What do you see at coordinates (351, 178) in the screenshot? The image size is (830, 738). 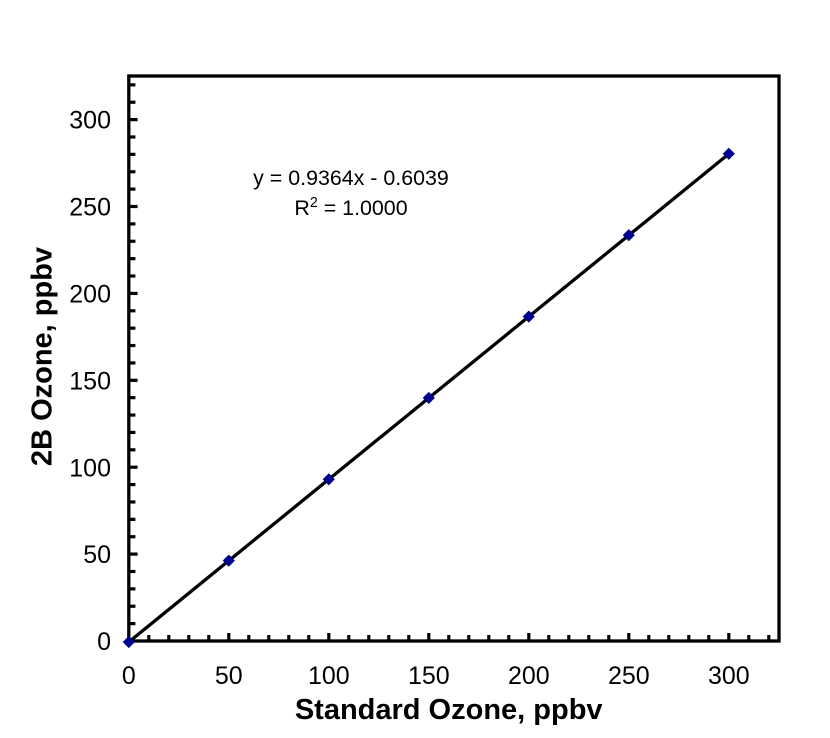 I see `svg-text: y = 0.9364x - 0.6039` at bounding box center [351, 178].